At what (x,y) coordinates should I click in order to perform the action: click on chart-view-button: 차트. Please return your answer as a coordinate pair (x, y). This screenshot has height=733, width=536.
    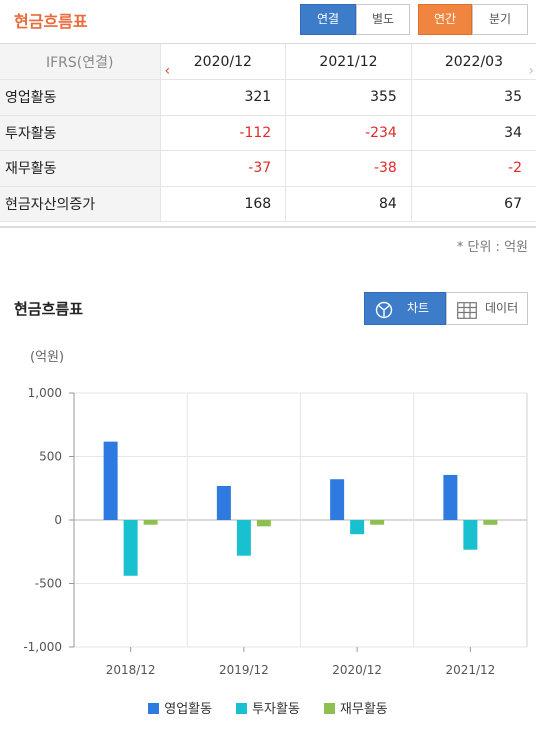
    Looking at the image, I should click on (405, 308).